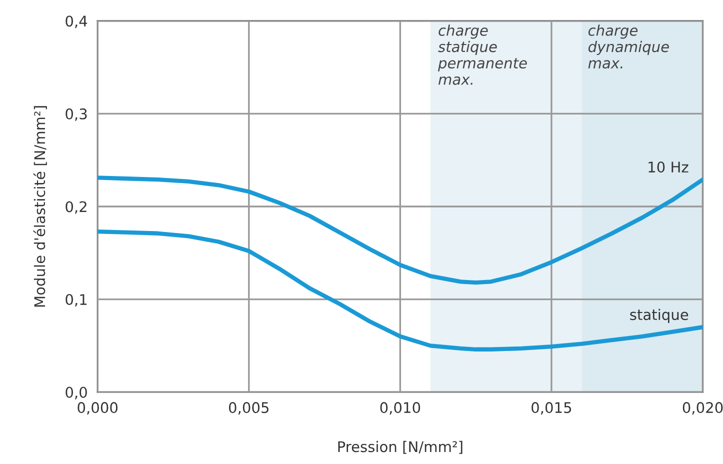 The image size is (723, 464). Describe the element at coordinates (76, 300) in the screenshot. I see `y-tick-label: 0,1` at that location.